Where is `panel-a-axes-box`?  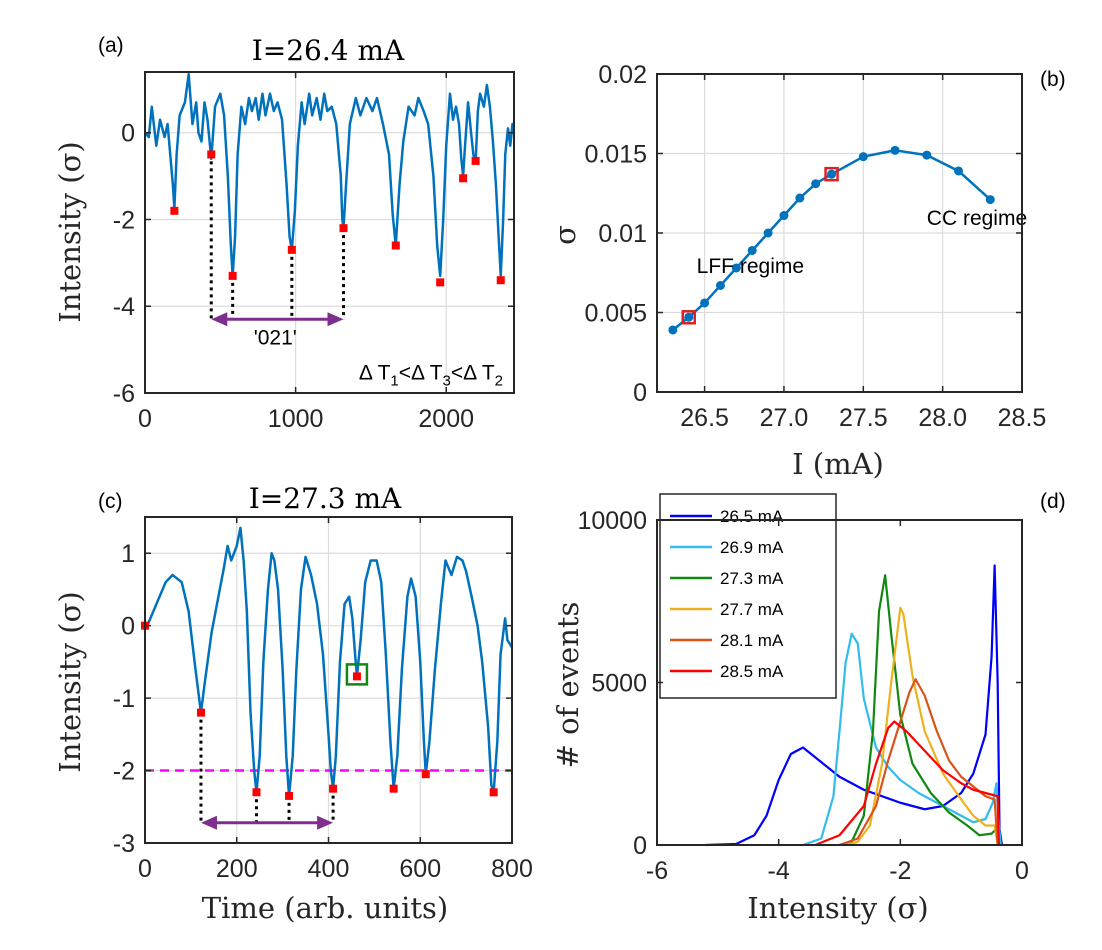 panel-a-axes-box is located at coordinates (329, 232).